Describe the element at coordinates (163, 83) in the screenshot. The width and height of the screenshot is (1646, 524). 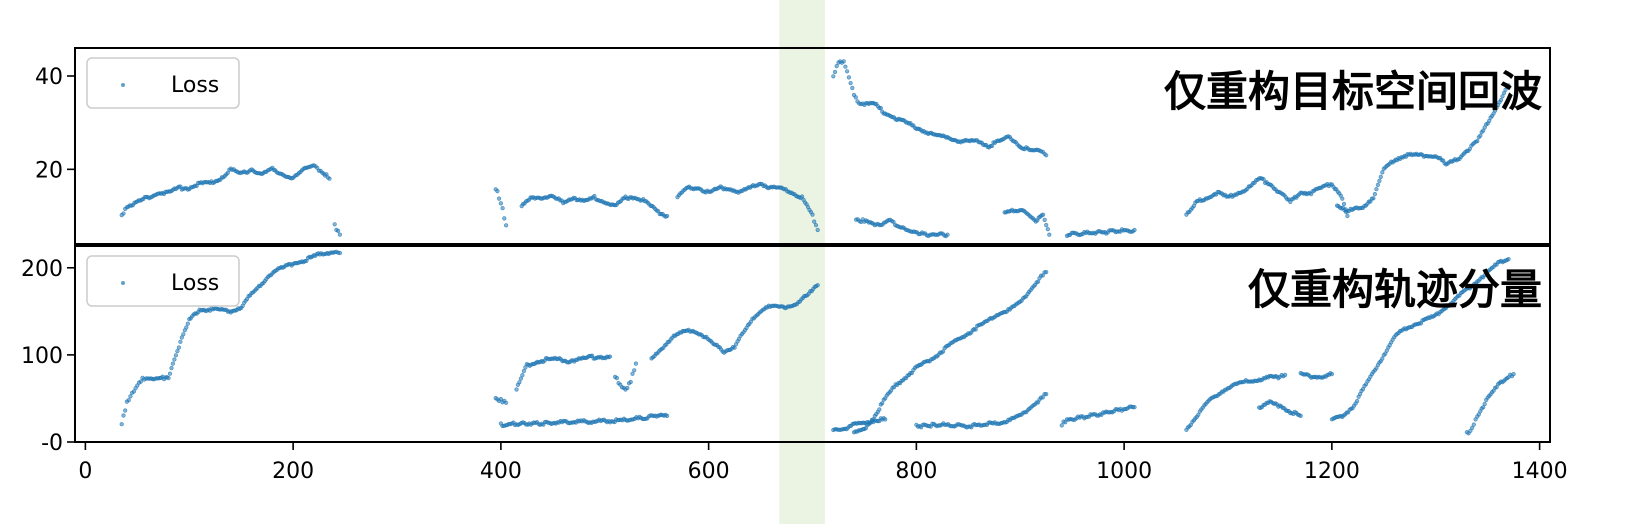
I see `panel-1-legend: Loss` at that location.